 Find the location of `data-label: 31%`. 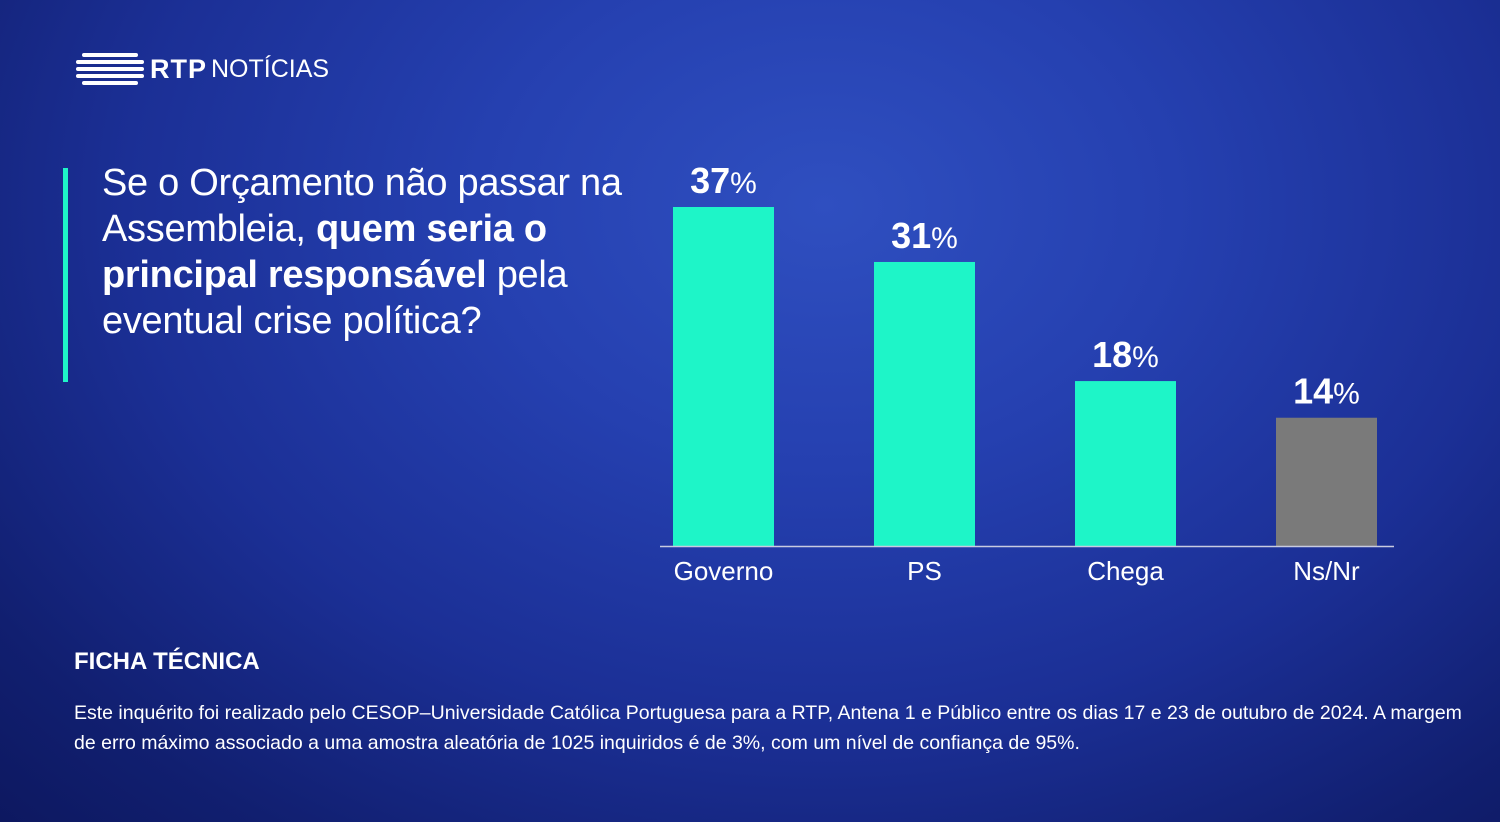

data-label: 31% is located at coordinates (924, 235).